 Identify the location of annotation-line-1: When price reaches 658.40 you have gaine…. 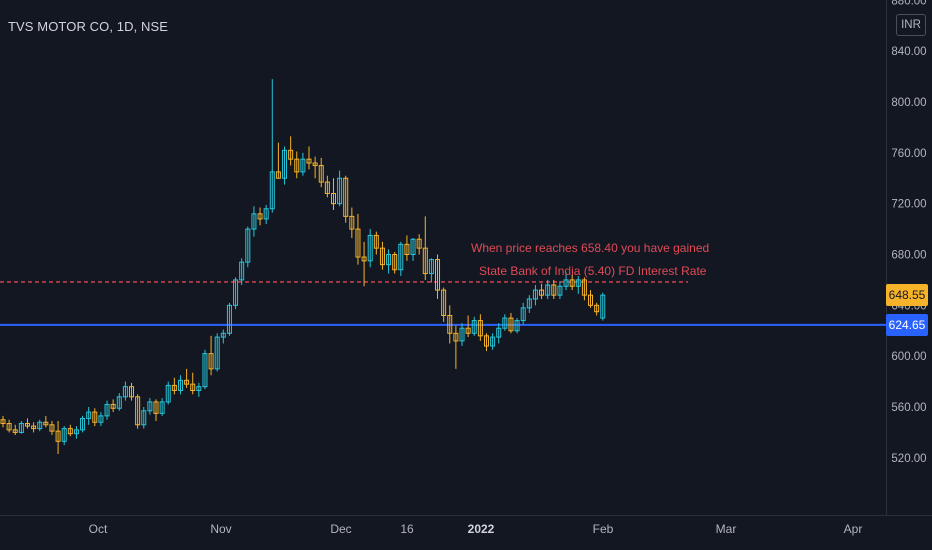
(590, 248).